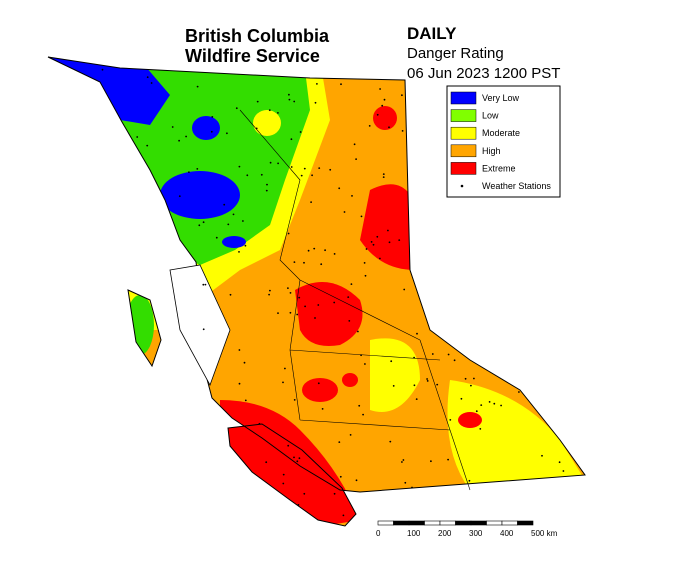 The height and width of the screenshot is (580, 677). I want to click on legend-label: High, so click(491, 151).